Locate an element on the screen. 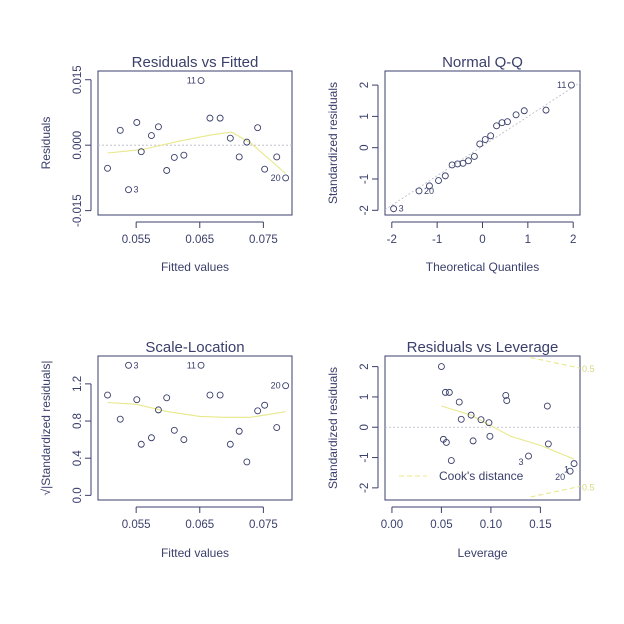 This screenshot has height=624, width=624. scale-location-title: Scale-Location is located at coordinates (194, 347).